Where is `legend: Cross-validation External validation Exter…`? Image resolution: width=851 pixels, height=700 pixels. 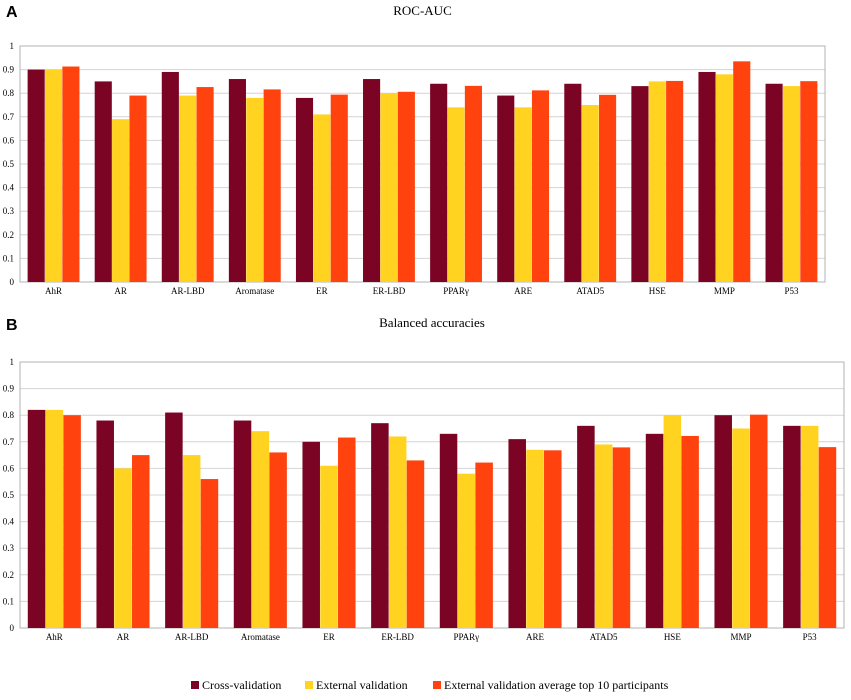
legend: Cross-validation External validation Exter… is located at coordinates (430, 685).